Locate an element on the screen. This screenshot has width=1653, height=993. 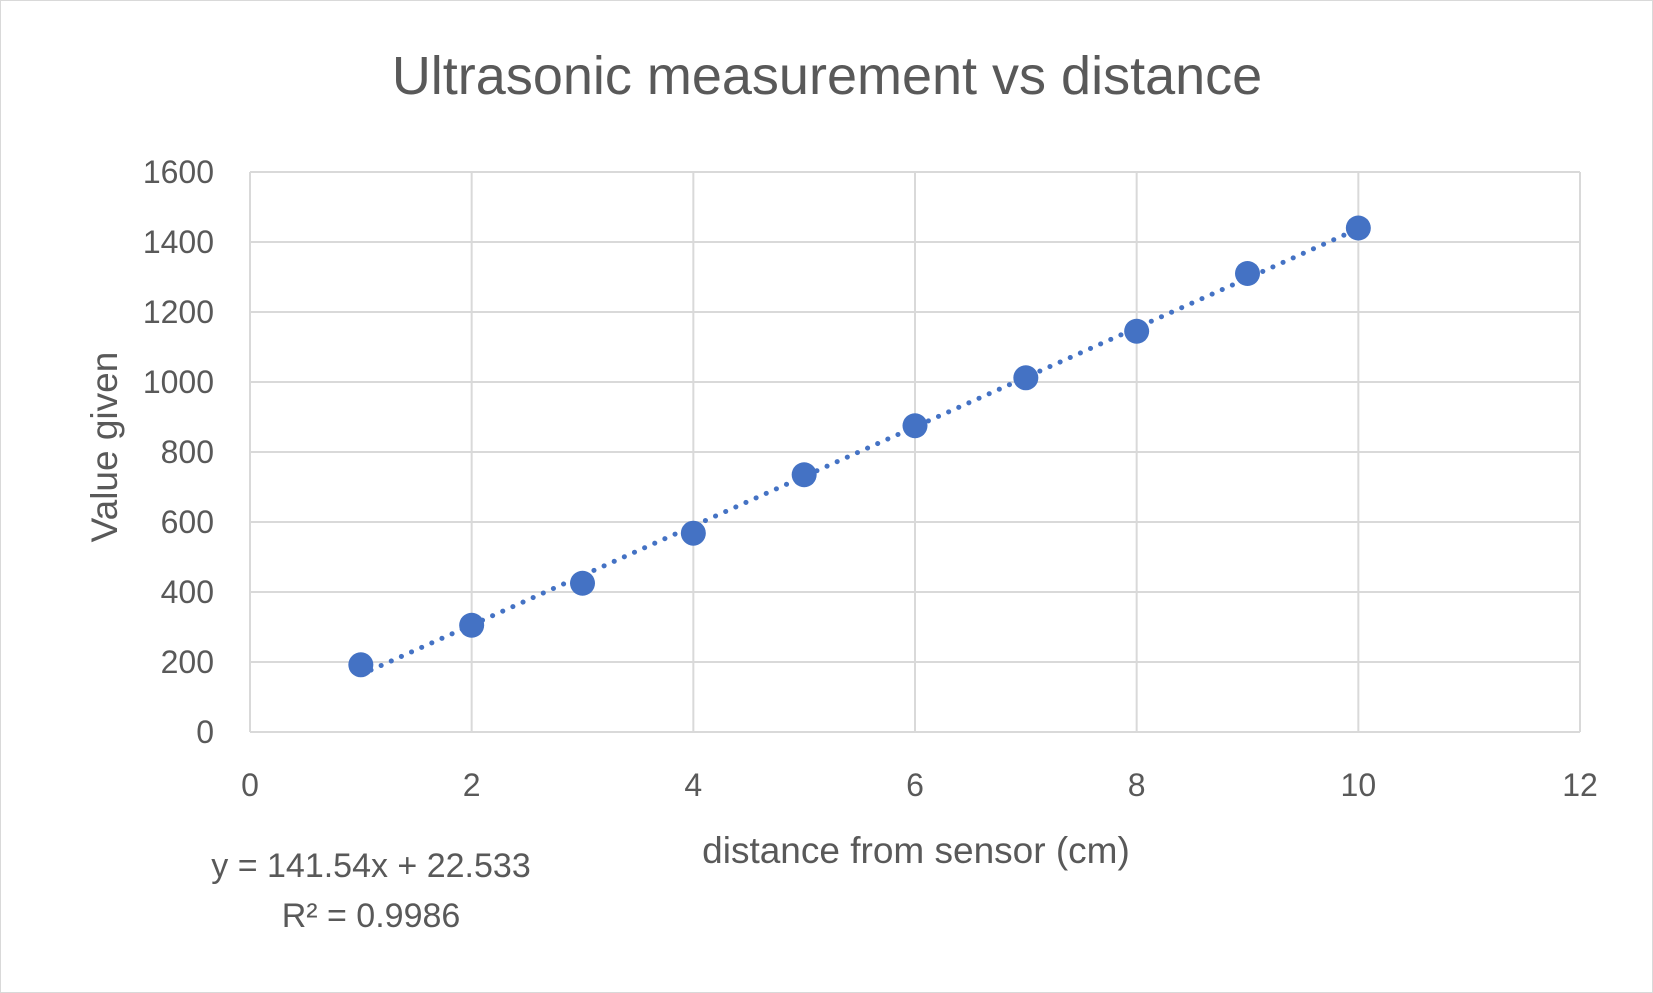
x-tick-label: 2 is located at coordinates (472, 785).